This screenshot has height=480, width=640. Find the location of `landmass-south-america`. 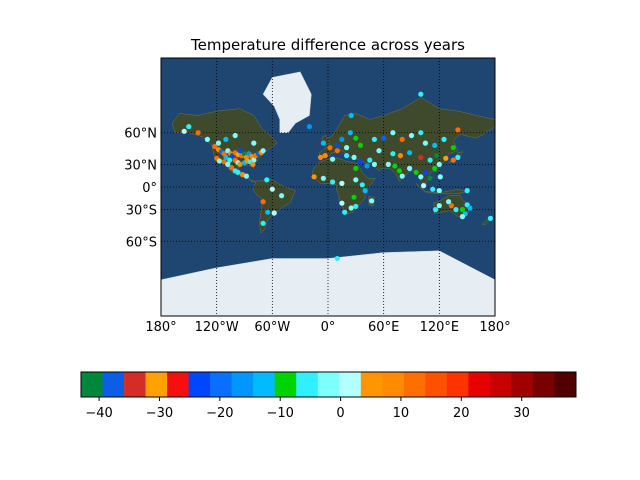

landmass-south-america is located at coordinates (274, 206).